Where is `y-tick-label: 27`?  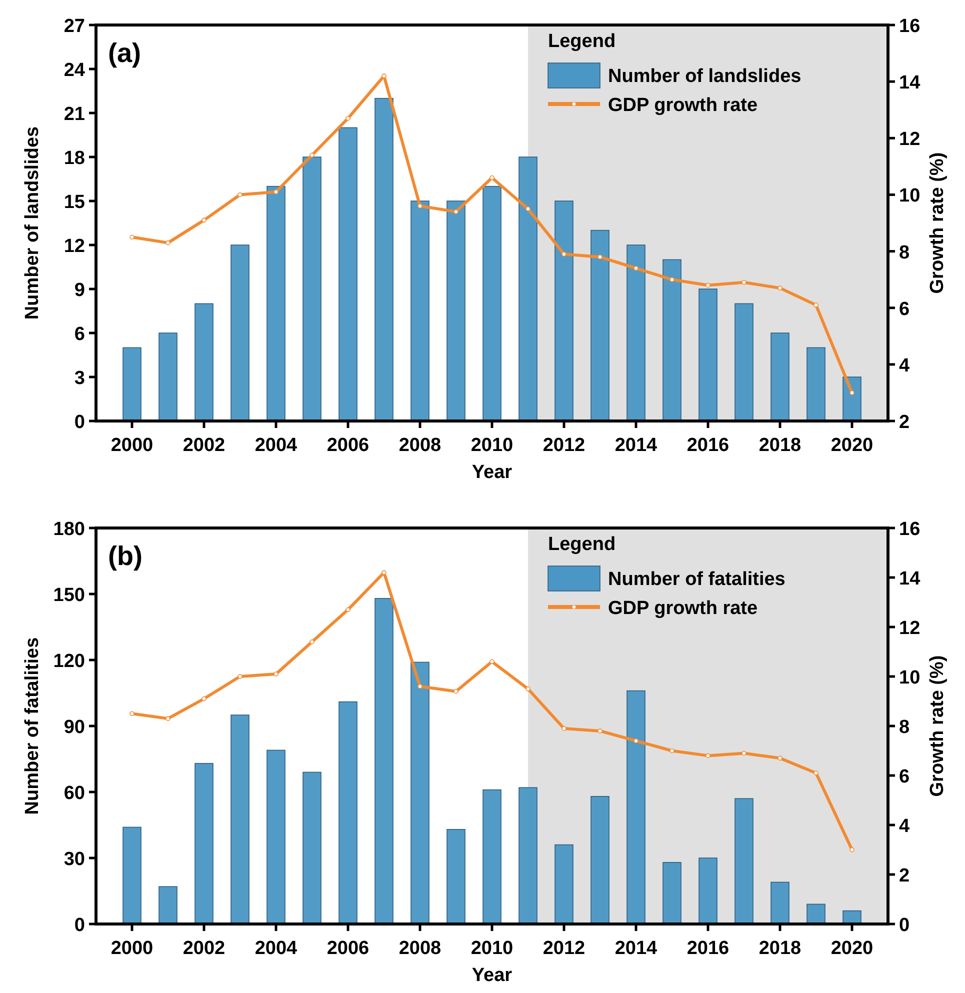
y-tick-label: 27 is located at coordinates (74, 26).